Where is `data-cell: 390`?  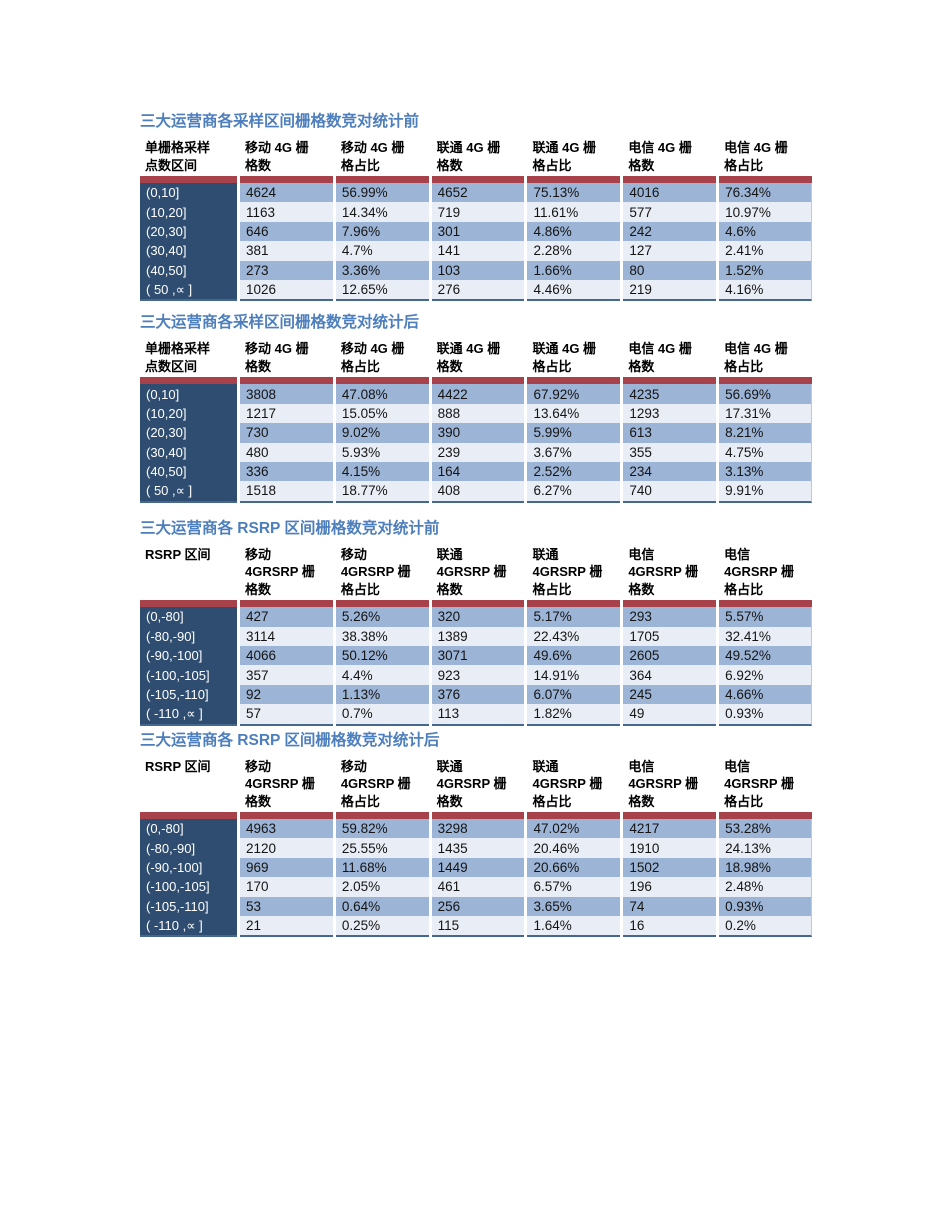 data-cell: 390 is located at coordinates (478, 433).